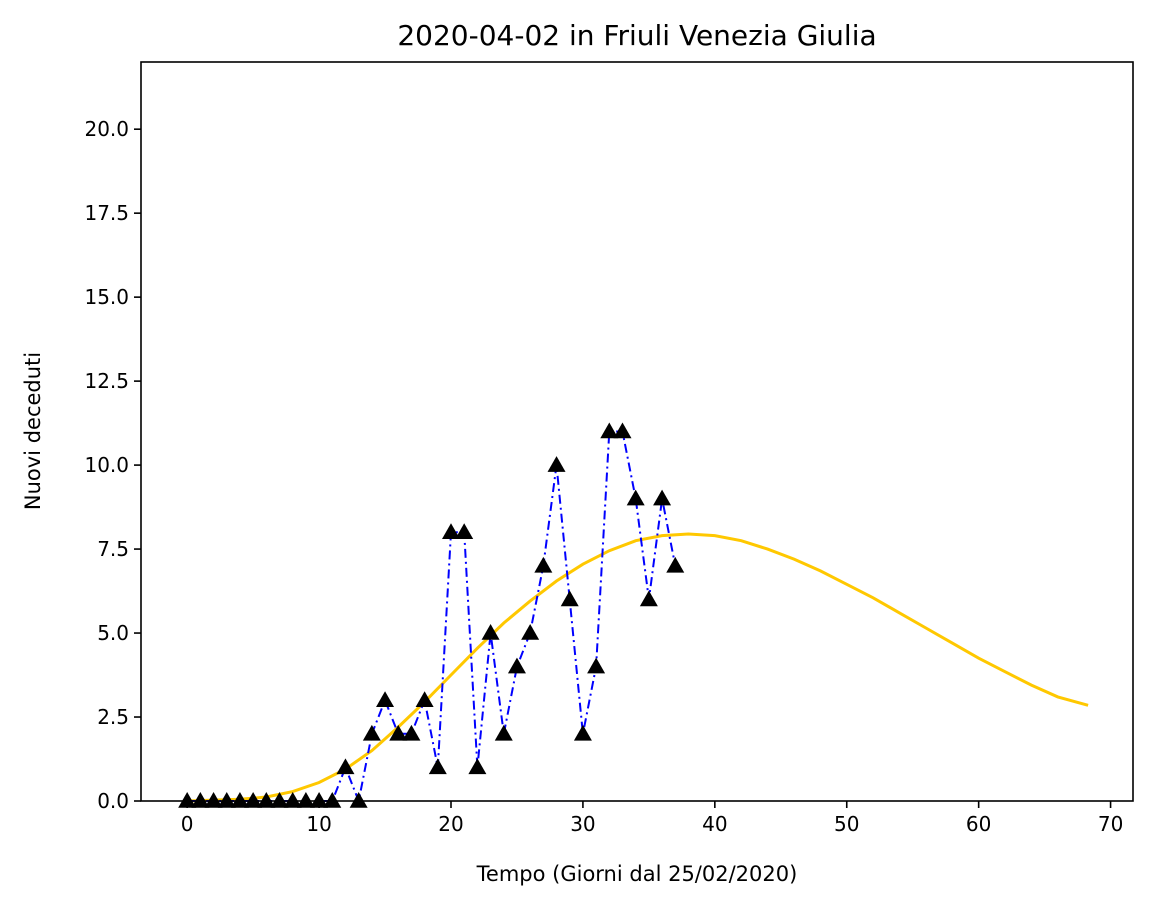  What do you see at coordinates (846, 824) in the screenshot?
I see `x-tick-label: 50` at bounding box center [846, 824].